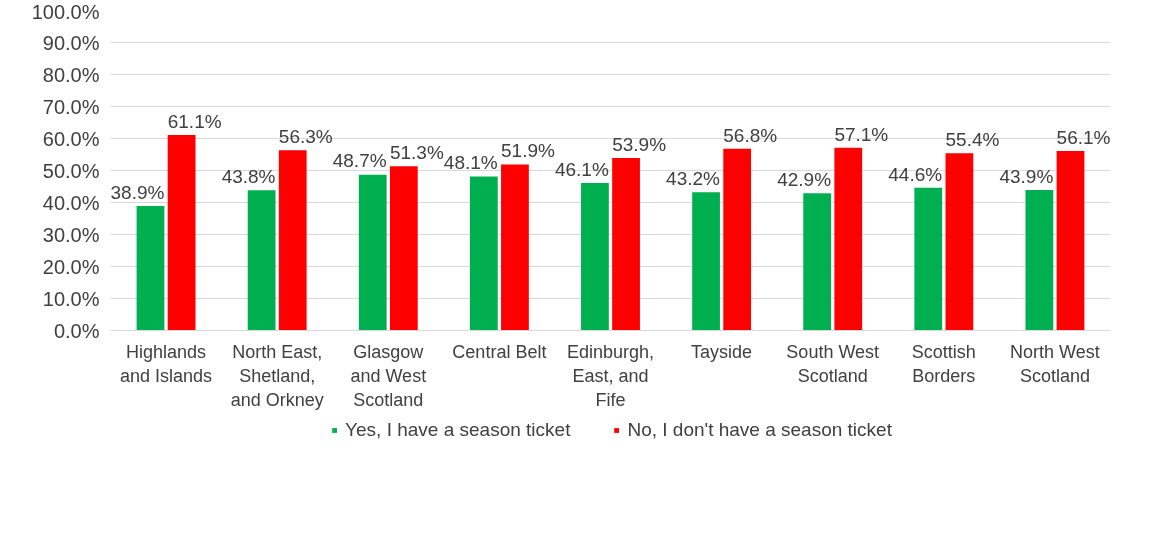 The width and height of the screenshot is (1156, 536). I want to click on x-tick-label: Tayside, so click(722, 351).